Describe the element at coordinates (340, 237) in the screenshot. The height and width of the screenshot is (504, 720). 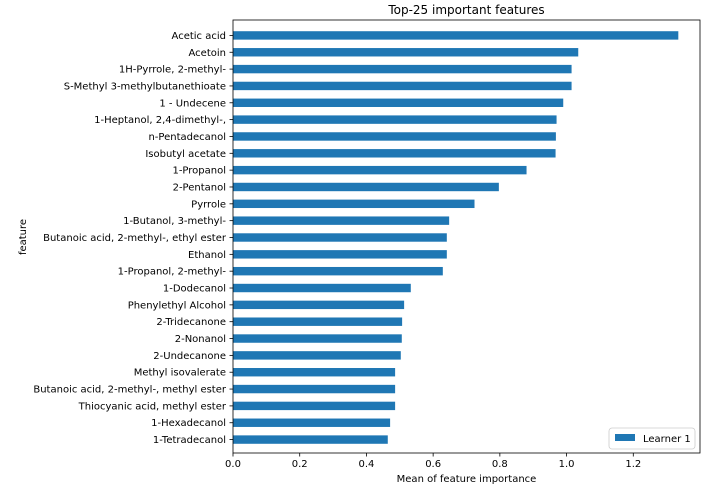
I see `bar-butanoic-acid-2-methyl-ethyl-ester` at that location.